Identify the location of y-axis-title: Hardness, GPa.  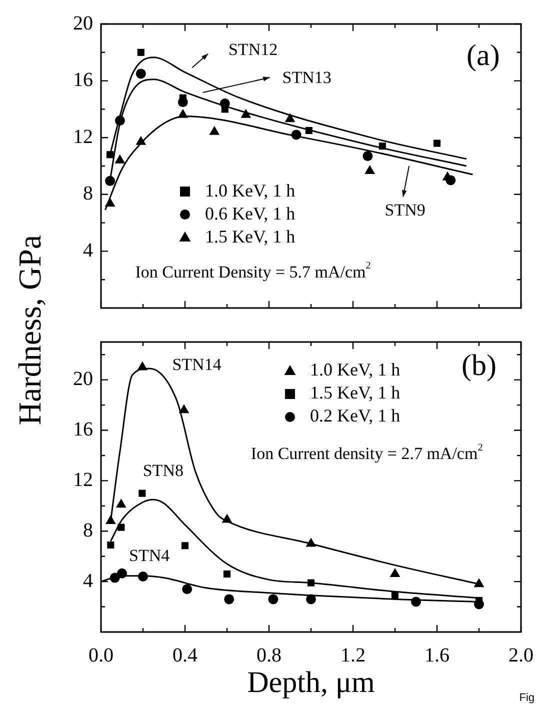
(30, 330).